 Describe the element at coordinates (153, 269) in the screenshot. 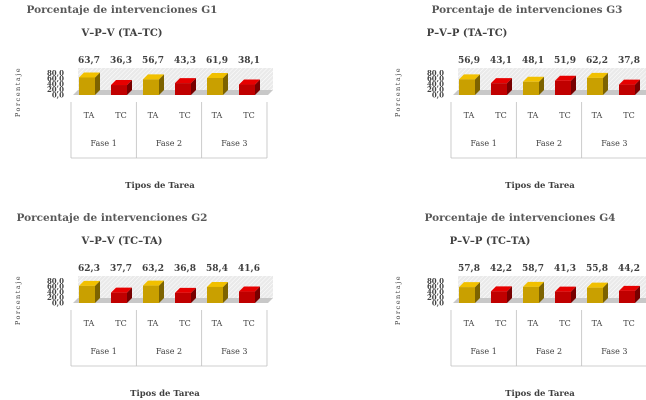

I see `bar-value-label: 63,2` at that location.